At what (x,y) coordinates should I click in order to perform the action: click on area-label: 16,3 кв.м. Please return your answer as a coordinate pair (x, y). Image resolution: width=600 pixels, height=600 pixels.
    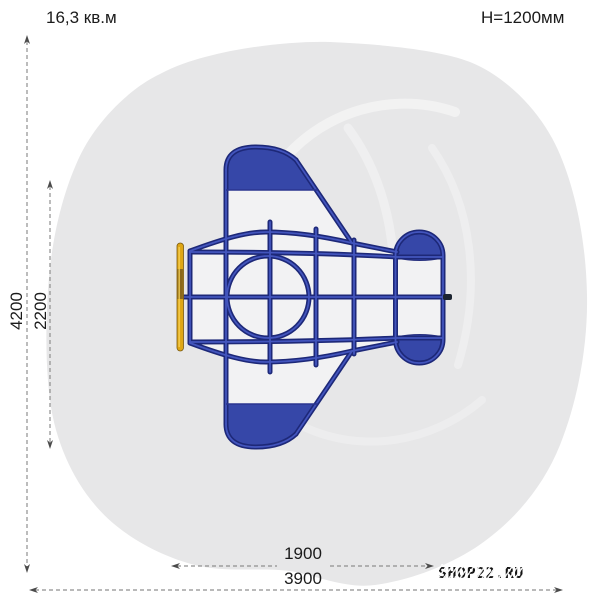
    Looking at the image, I should click on (81, 17).